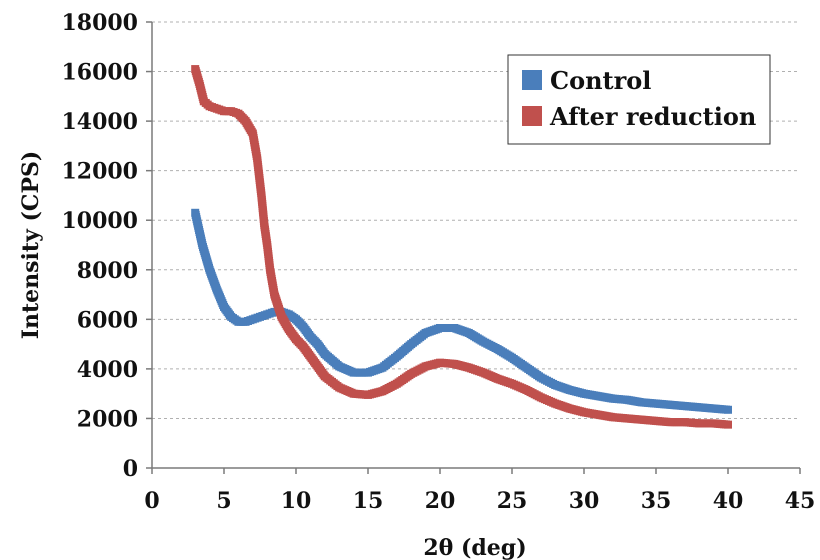 This screenshot has width=820, height=560. Describe the element at coordinates (656, 501) in the screenshot. I see `x-tick-label: 35` at that location.